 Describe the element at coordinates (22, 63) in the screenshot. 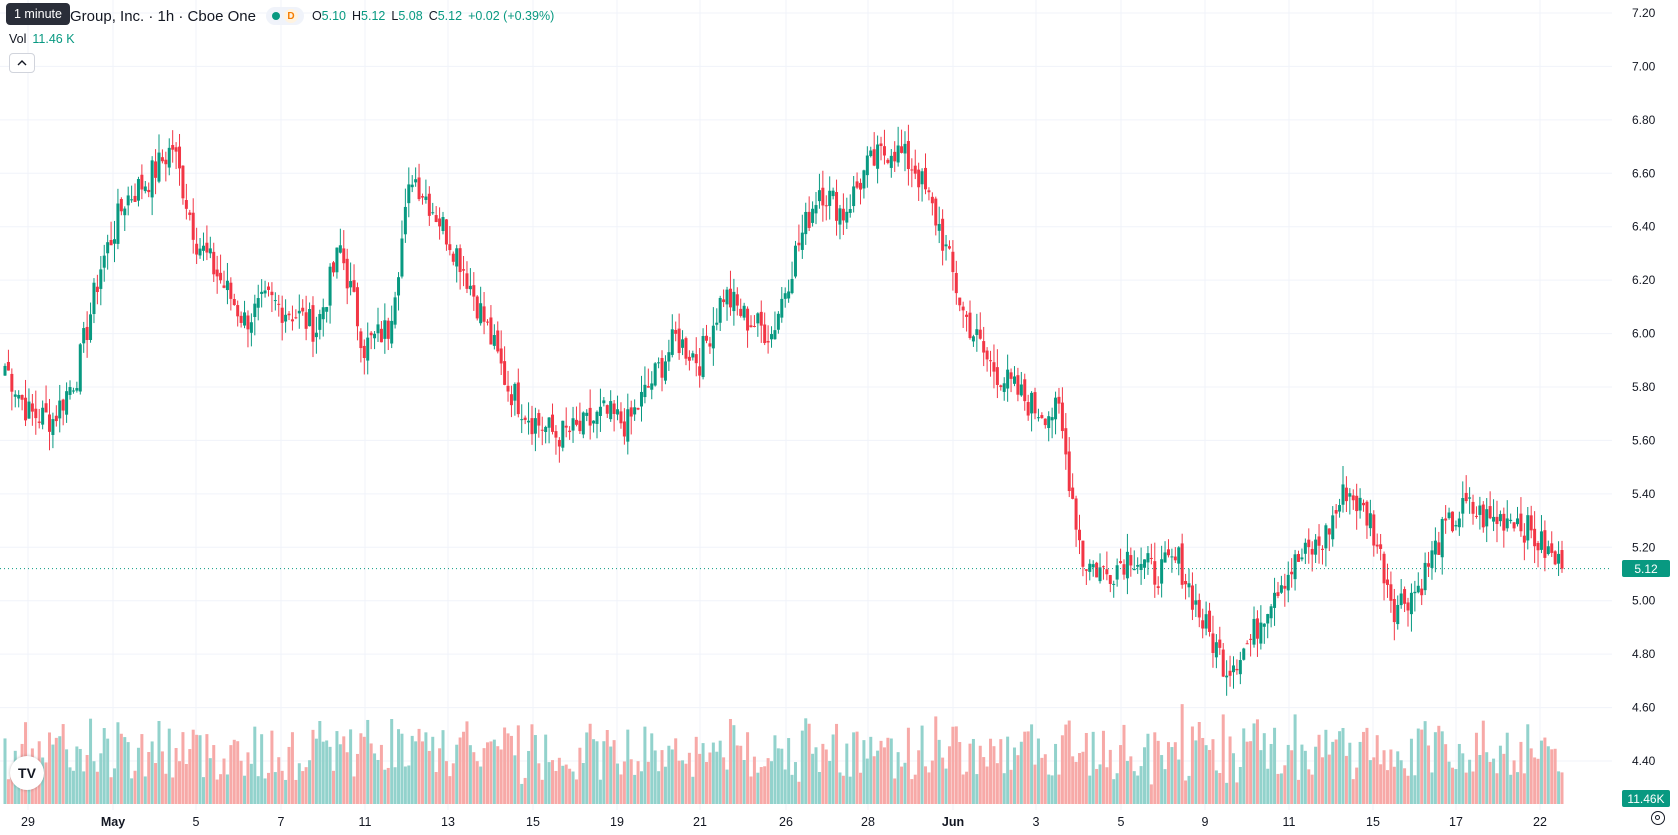

I see `collapse-legend-button` at that location.